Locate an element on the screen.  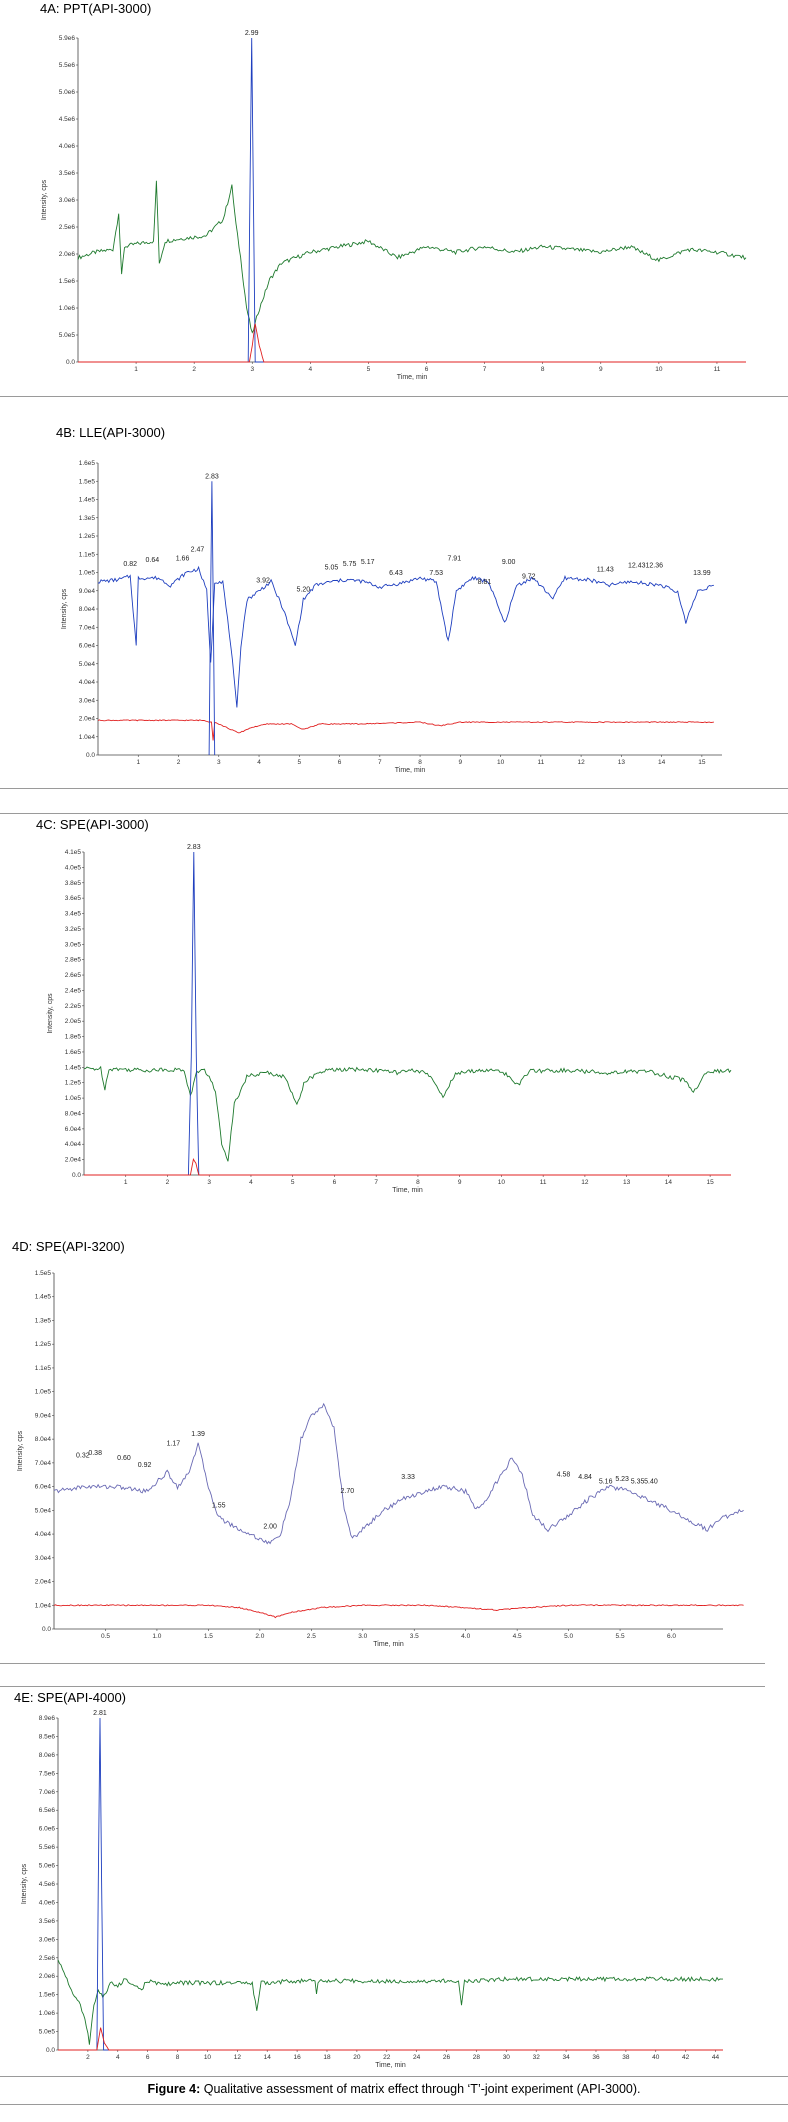
y-tick-label: 2.2e5 is located at coordinates (73, 1006).